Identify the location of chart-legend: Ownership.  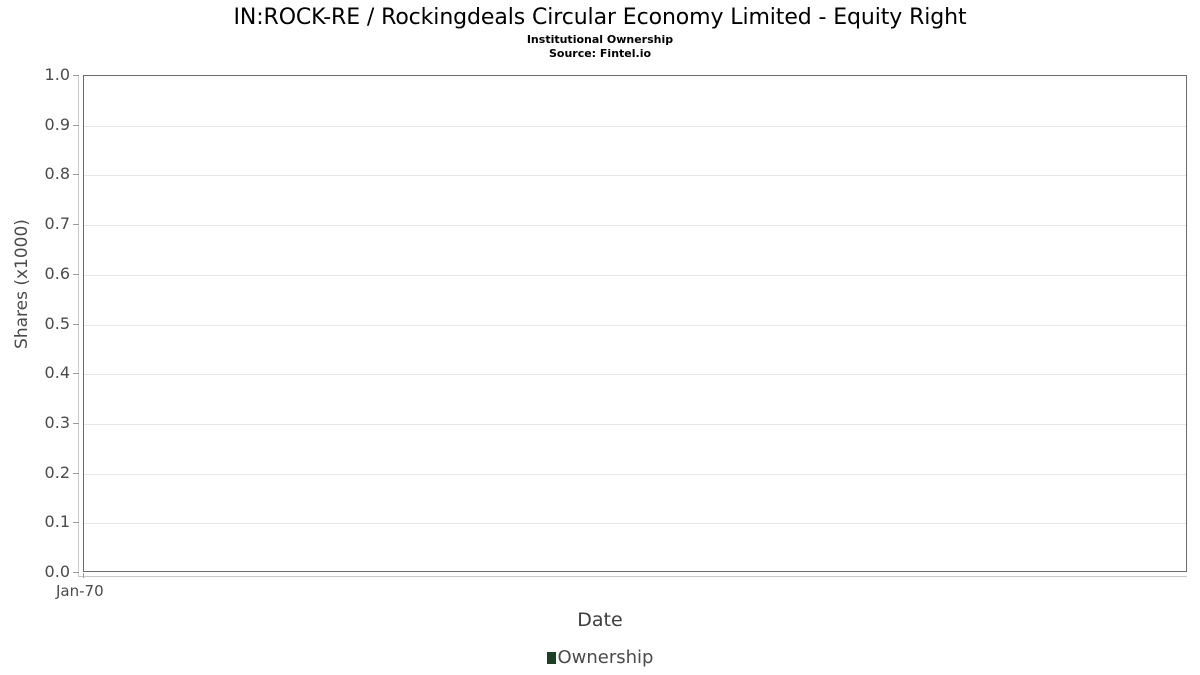
(600, 658).